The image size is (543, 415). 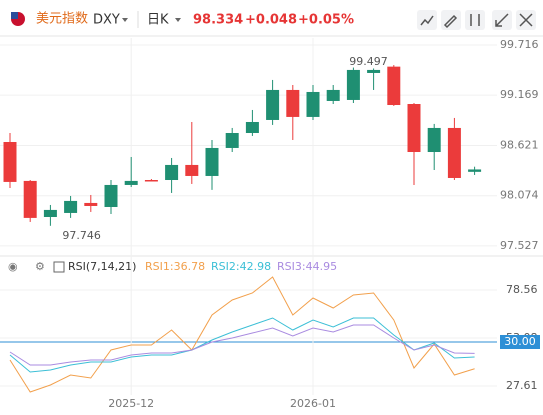 What do you see at coordinates (131, 403) in the screenshot?
I see `x-tick-label: 2025-12` at bounding box center [131, 403].